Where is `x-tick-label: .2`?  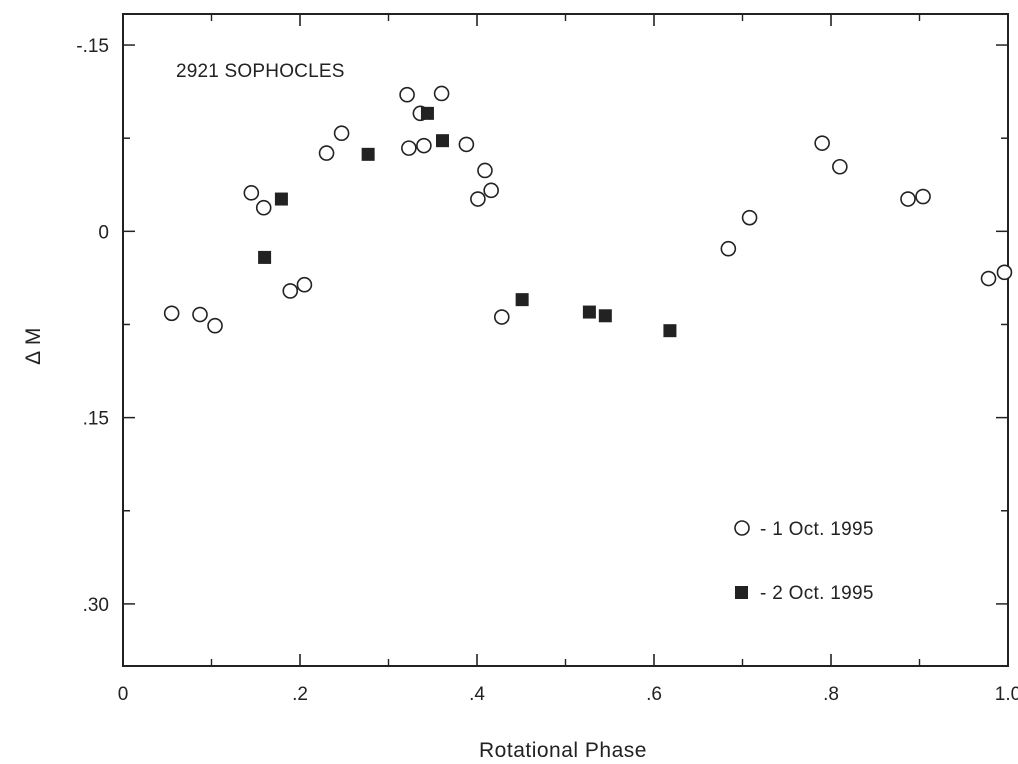 x-tick-label: .2 is located at coordinates (300, 694).